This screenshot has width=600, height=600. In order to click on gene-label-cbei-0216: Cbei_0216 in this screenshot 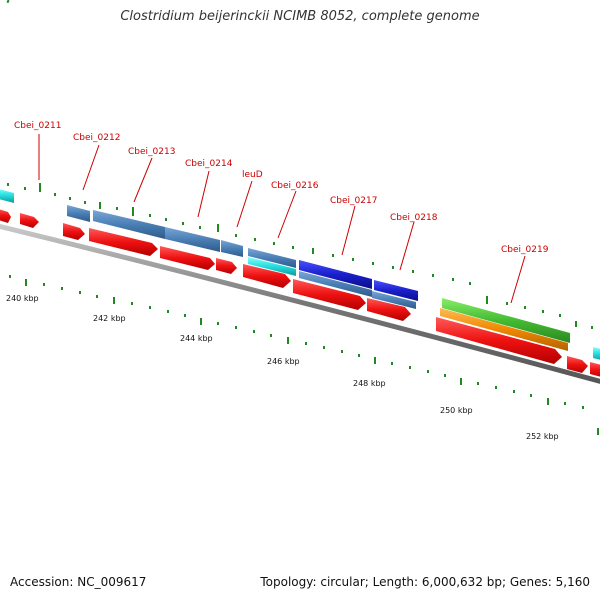, I will do `click(295, 186)`.